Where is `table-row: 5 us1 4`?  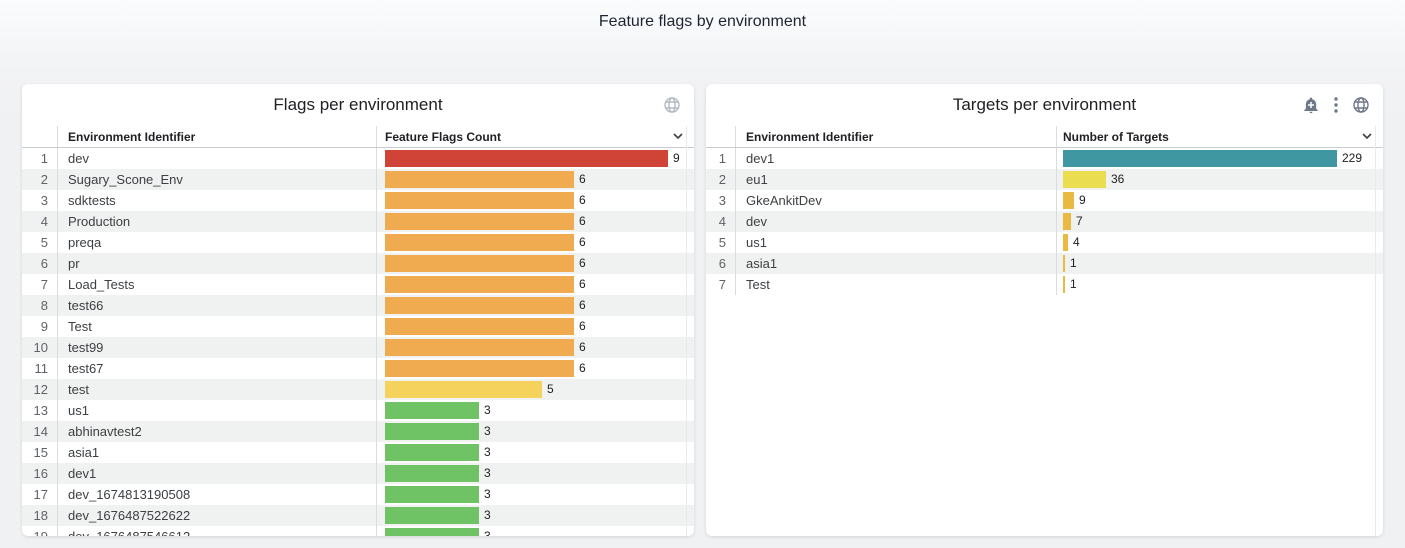
table-row: 5 us1 4 is located at coordinates (1044, 242).